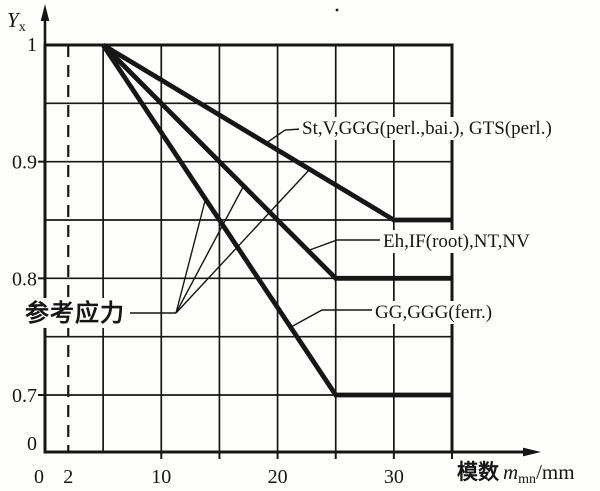 Image resolution: width=600 pixels, height=491 pixels. I want to click on y-tick-label-part: 0.9, so click(24, 163).